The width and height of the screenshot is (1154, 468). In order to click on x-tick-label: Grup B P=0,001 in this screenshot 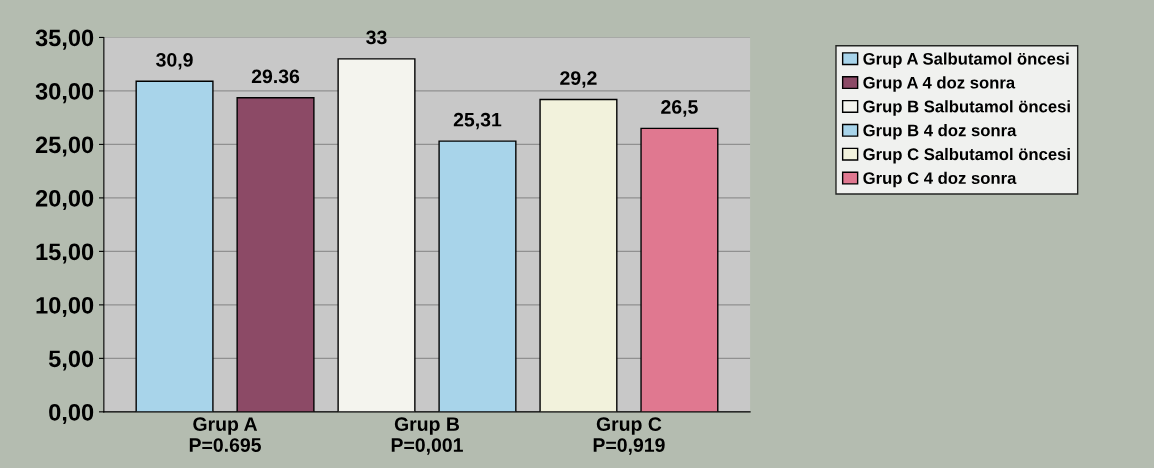, I will do `click(427, 436)`.